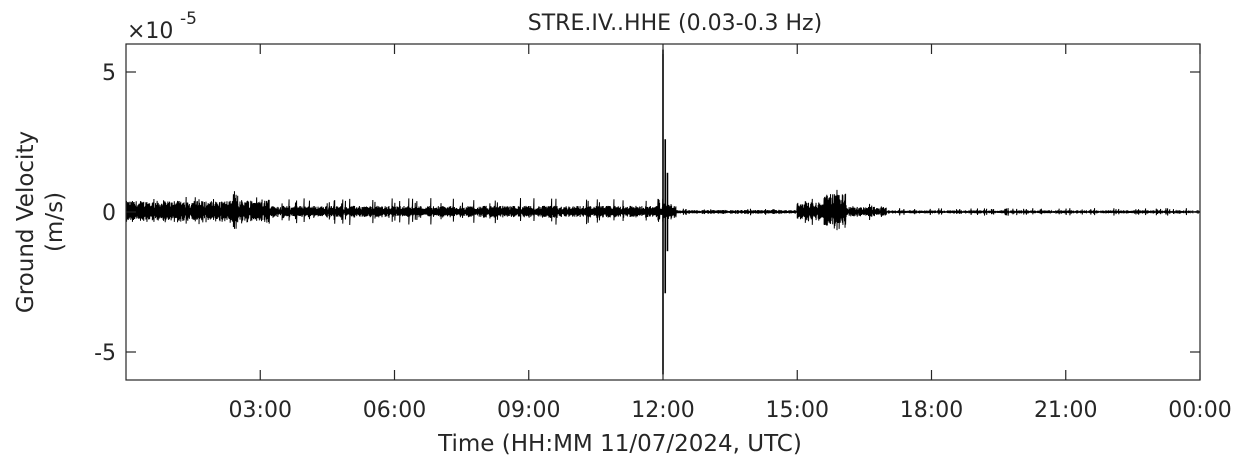 The image size is (1253, 465). Describe the element at coordinates (40, 222) in the screenshot. I see `y-axis-label: Ground Velocity (m/s)` at that location.